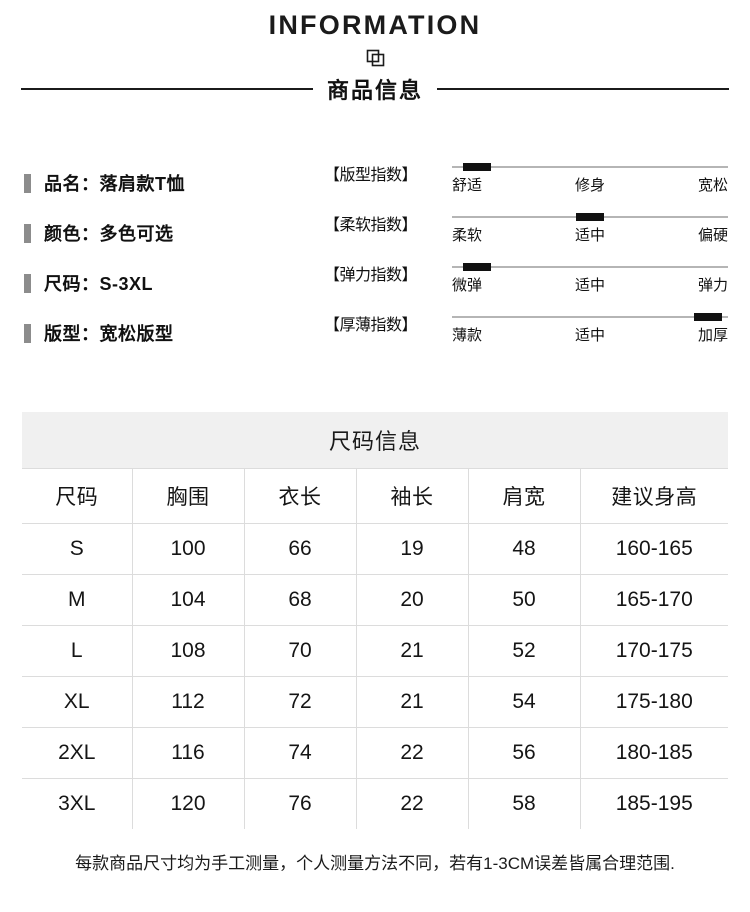 Image resolution: width=750 pixels, height=912 pixels. I want to click on scale-label-low: 舒适, so click(467, 185).